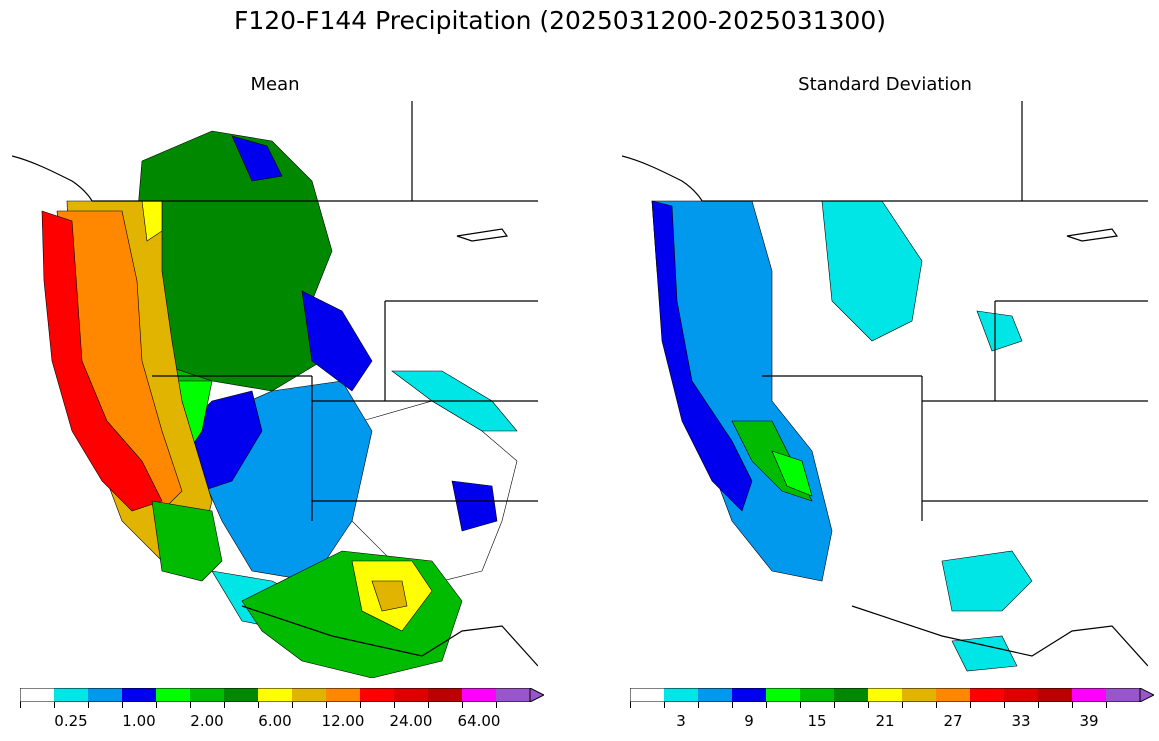  What do you see at coordinates (337, 341) in the screenshot?
I see `mean-region-deep-blue-ne` at bounding box center [337, 341].